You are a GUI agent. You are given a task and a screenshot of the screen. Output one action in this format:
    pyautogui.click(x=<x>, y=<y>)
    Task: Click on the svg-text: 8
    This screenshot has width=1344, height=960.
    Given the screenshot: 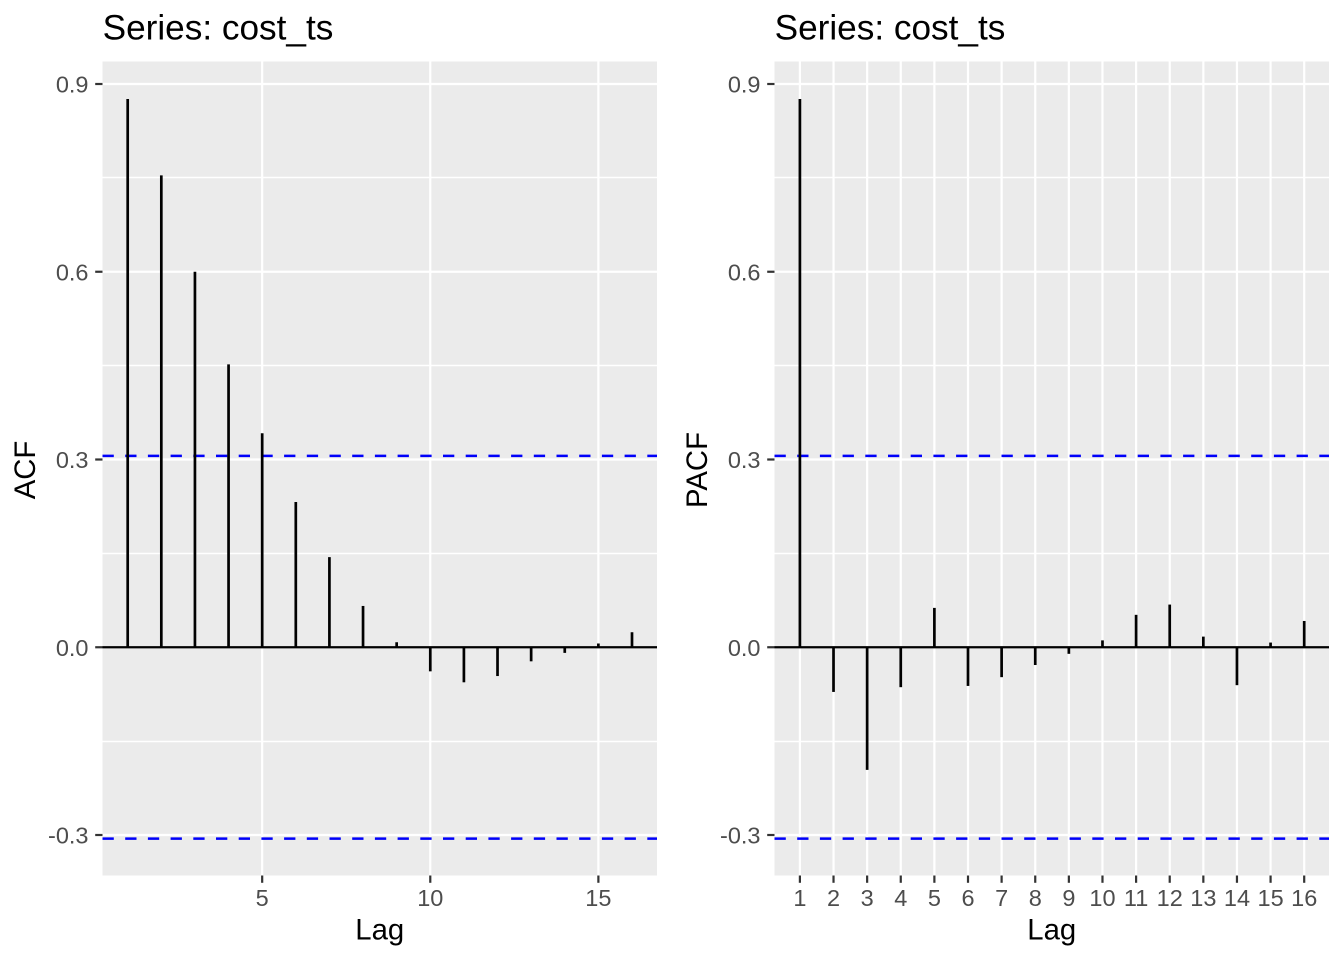 What is the action you would take?
    pyautogui.click(x=1035, y=898)
    